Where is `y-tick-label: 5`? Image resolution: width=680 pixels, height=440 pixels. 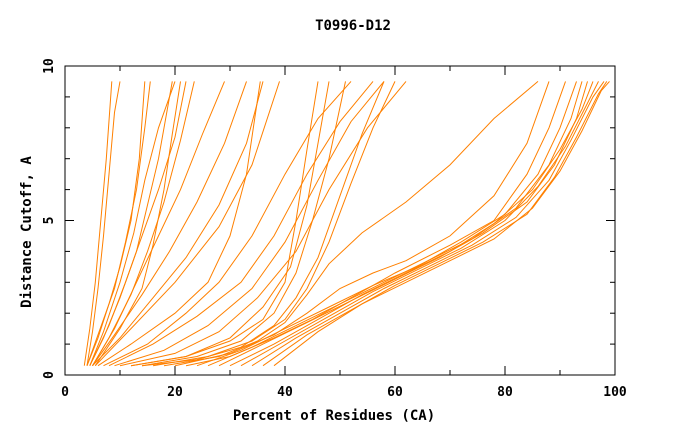 y-tick-label: 5 is located at coordinates (49, 221).